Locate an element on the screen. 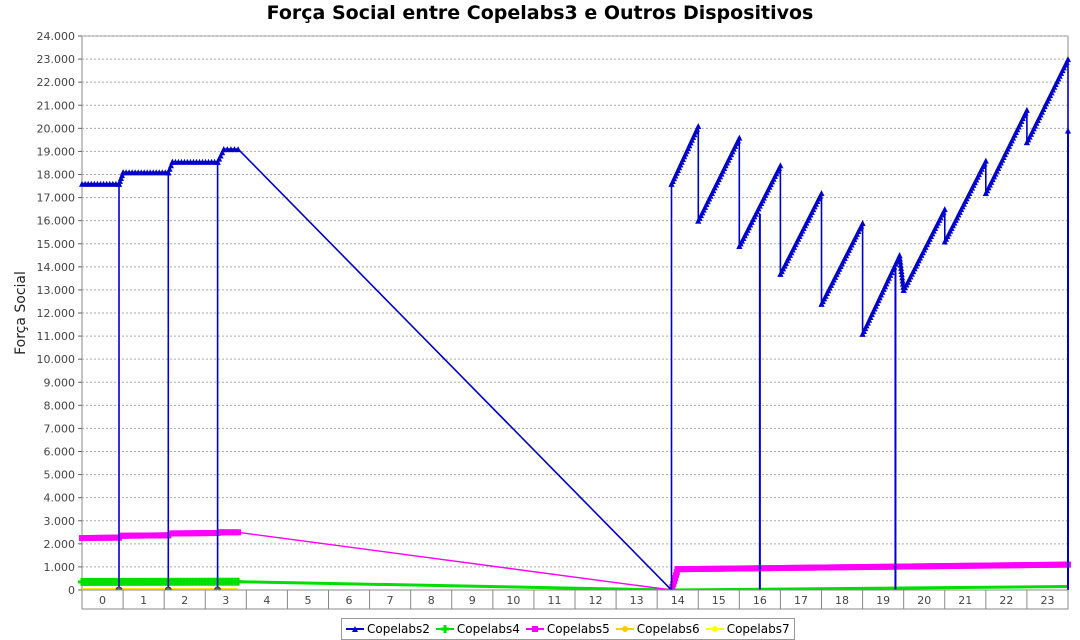 Image resolution: width=1080 pixels, height=640 pixels. y-axis-label: Força Social is located at coordinates (21, 313).